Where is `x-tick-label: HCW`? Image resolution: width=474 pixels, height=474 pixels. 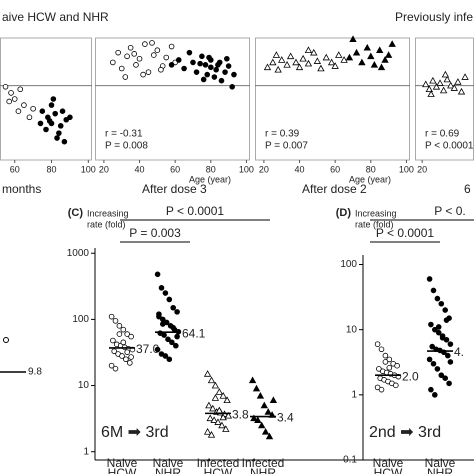
x-tick-label: HCW is located at coordinates (122, 470).